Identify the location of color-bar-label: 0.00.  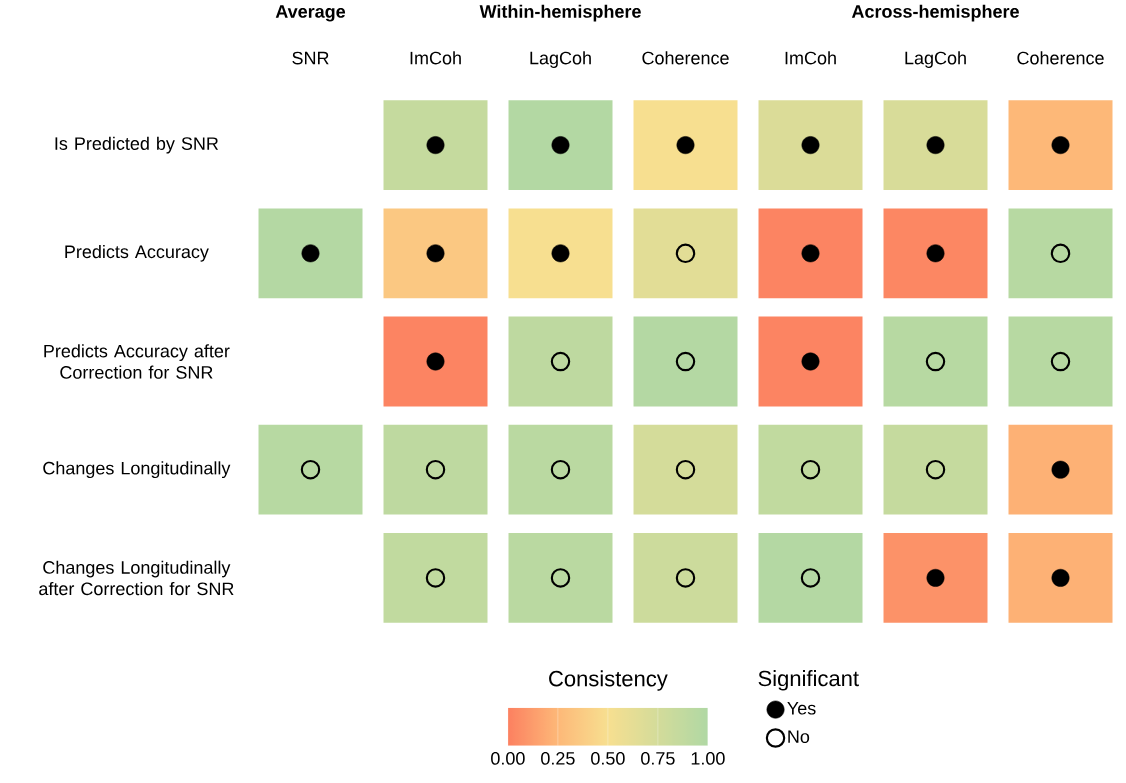
(508, 758).